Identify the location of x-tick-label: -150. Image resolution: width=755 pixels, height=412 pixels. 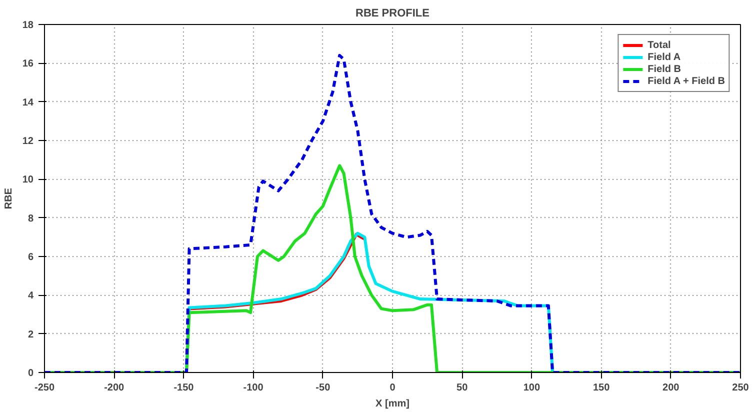
(184, 388).